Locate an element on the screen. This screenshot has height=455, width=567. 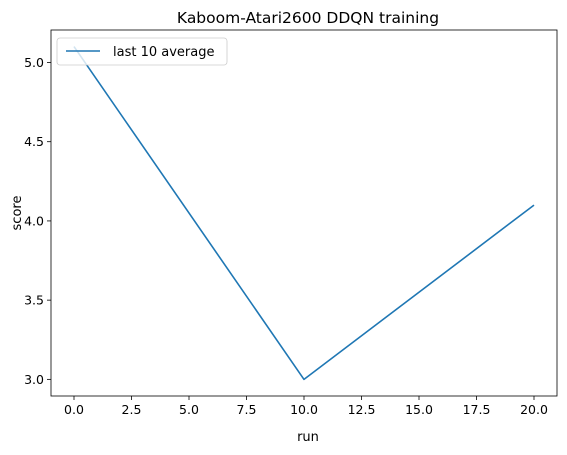
chart-title: Kaboom-Atari2600 DDQN training is located at coordinates (308, 18).